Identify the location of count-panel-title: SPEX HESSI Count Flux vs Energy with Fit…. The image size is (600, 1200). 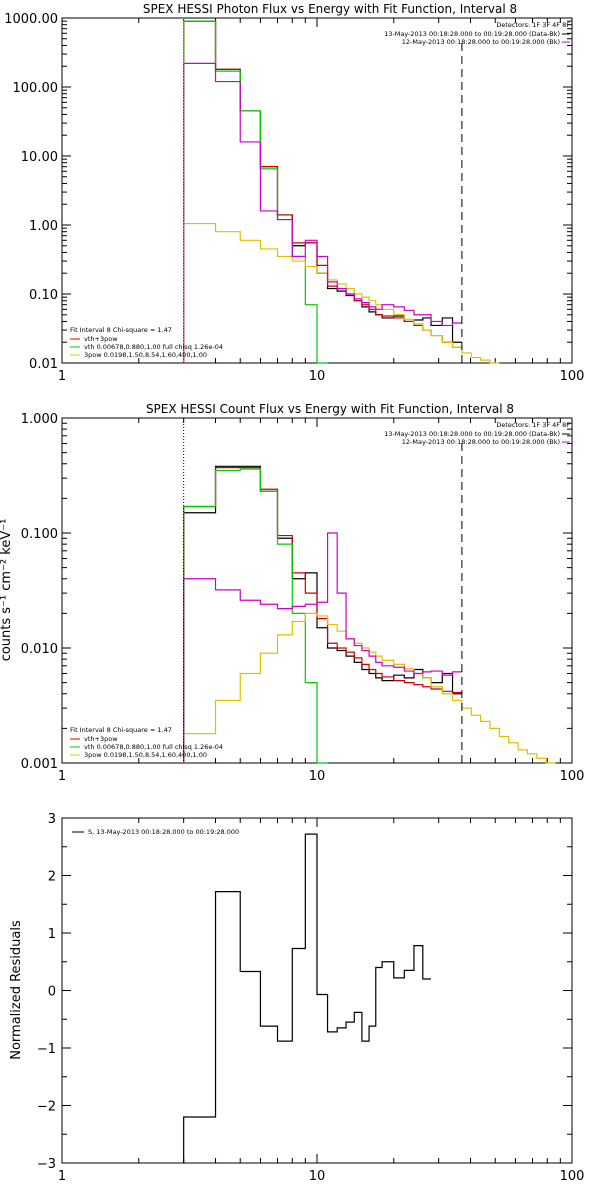
(330, 409).